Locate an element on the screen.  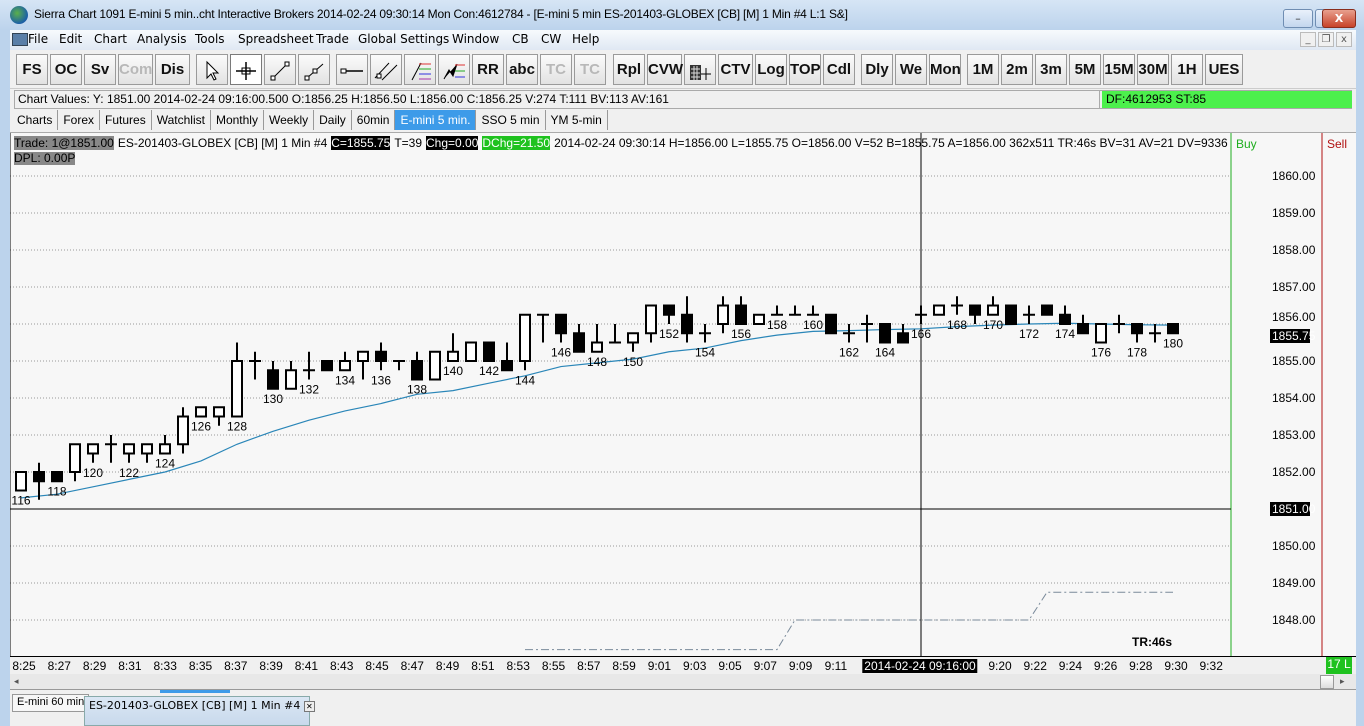
toolbar-cvw-button: CVW is located at coordinates (665, 69).